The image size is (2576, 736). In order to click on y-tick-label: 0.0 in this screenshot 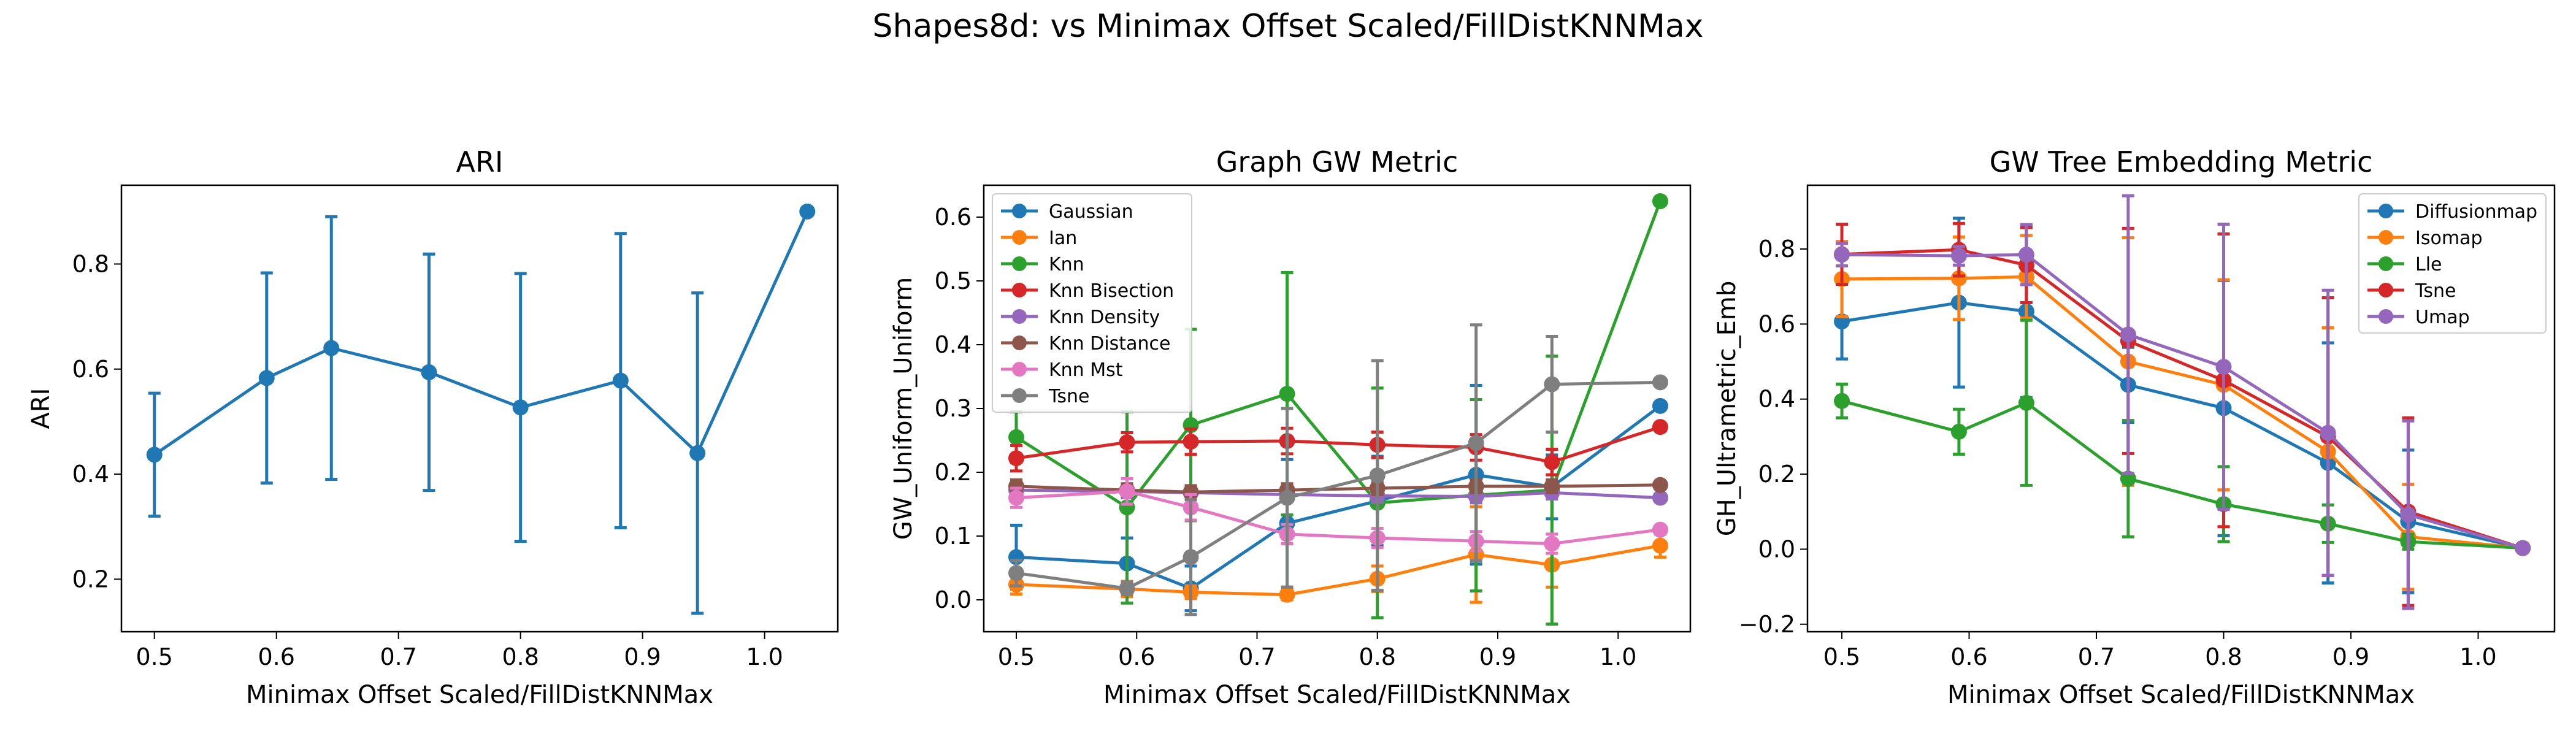, I will do `click(953, 599)`.